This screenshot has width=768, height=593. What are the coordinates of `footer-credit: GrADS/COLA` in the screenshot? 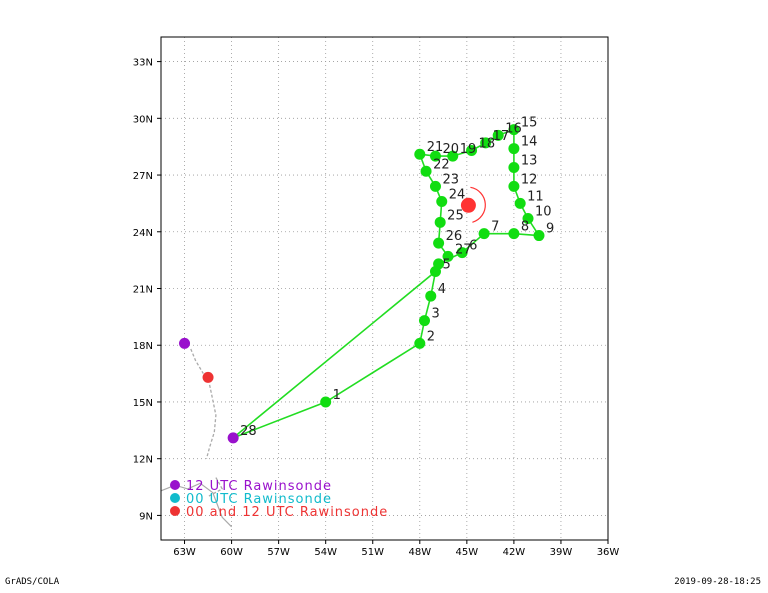 It's located at (32, 582).